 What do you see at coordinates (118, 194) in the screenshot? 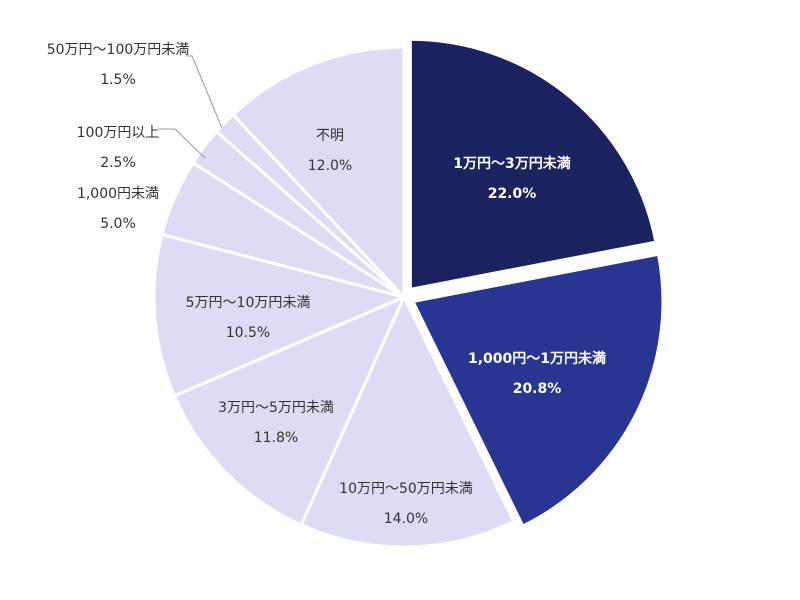
I see `slice-label: 1,000円未満` at bounding box center [118, 194].